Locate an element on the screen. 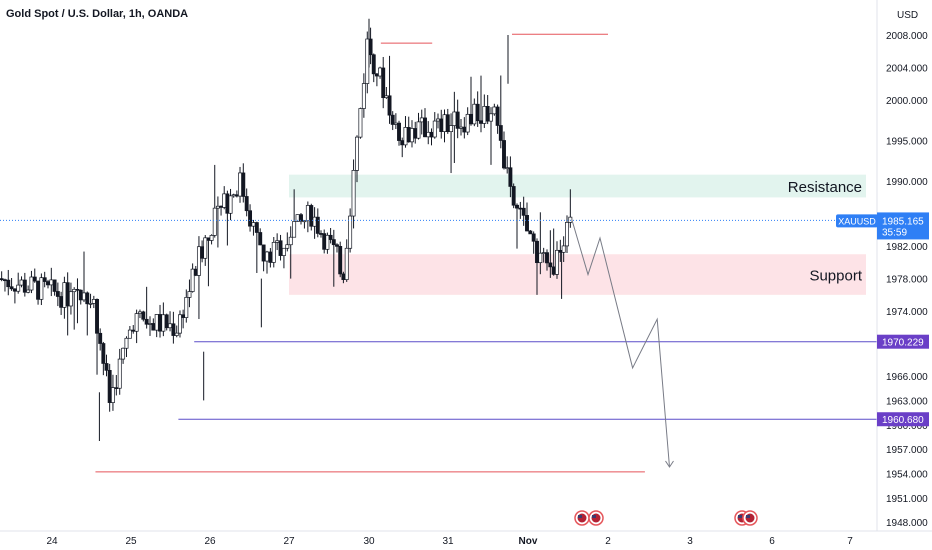 The image size is (932, 550). x-tick-label: 2 is located at coordinates (608, 541).